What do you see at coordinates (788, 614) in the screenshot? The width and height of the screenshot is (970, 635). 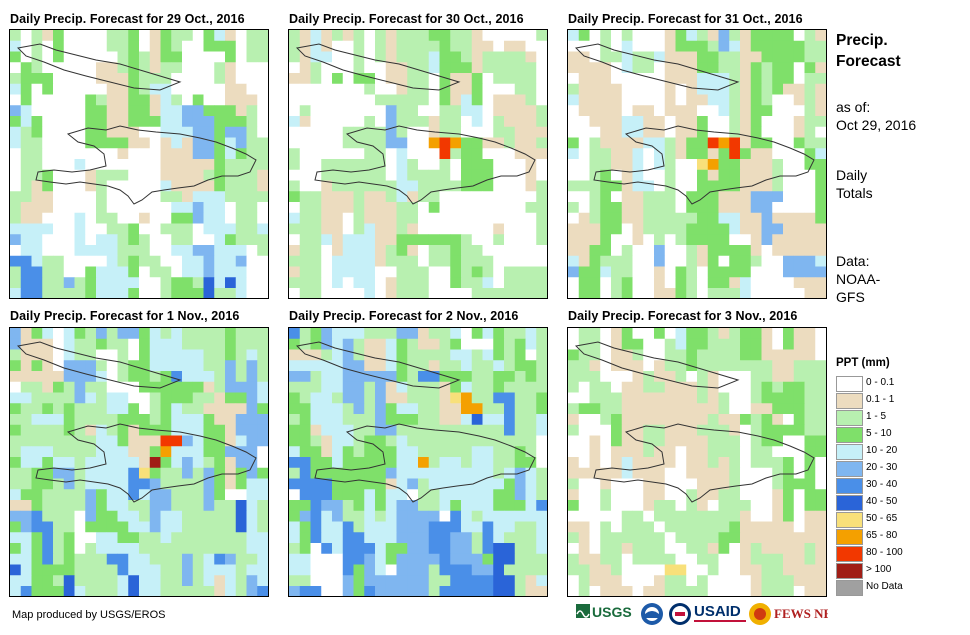 I see `fews-net-logo: FEWS NET` at bounding box center [788, 614].